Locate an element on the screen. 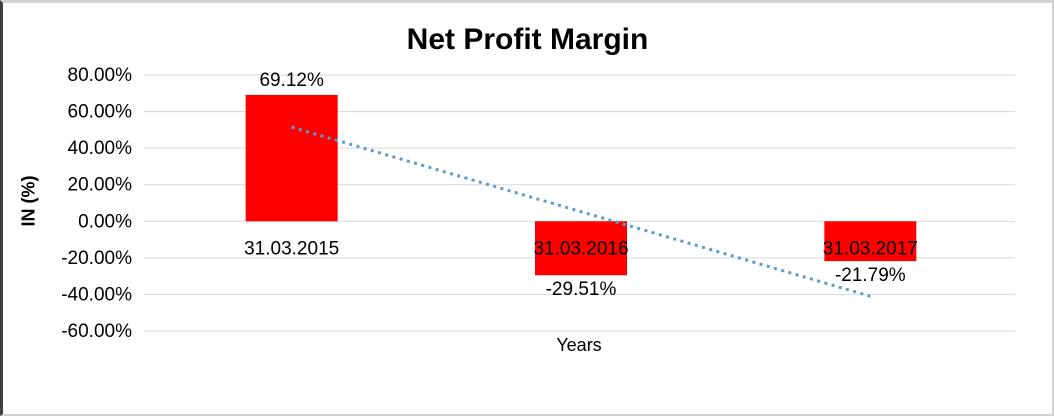 The image size is (1054, 416). x-axis-title: Years is located at coordinates (579, 345).